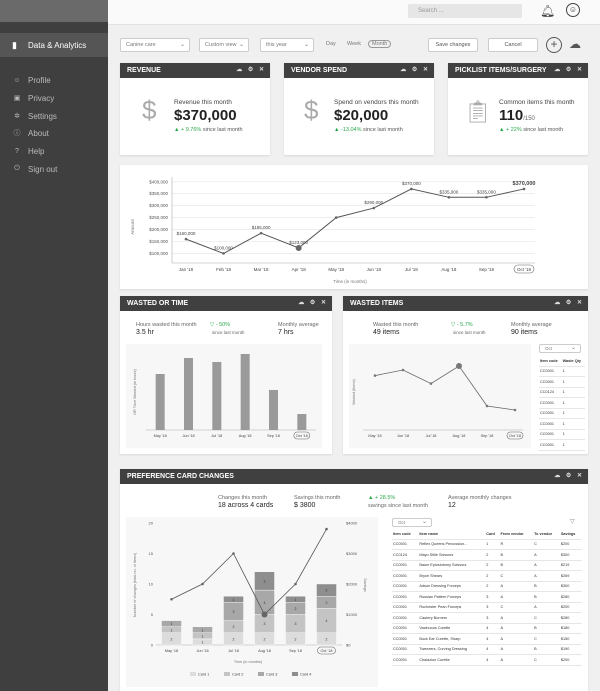 This screenshot has height=691, width=600. What do you see at coordinates (42, 116) in the screenshot?
I see `sidebar-item-label: Settings` at bounding box center [42, 116].